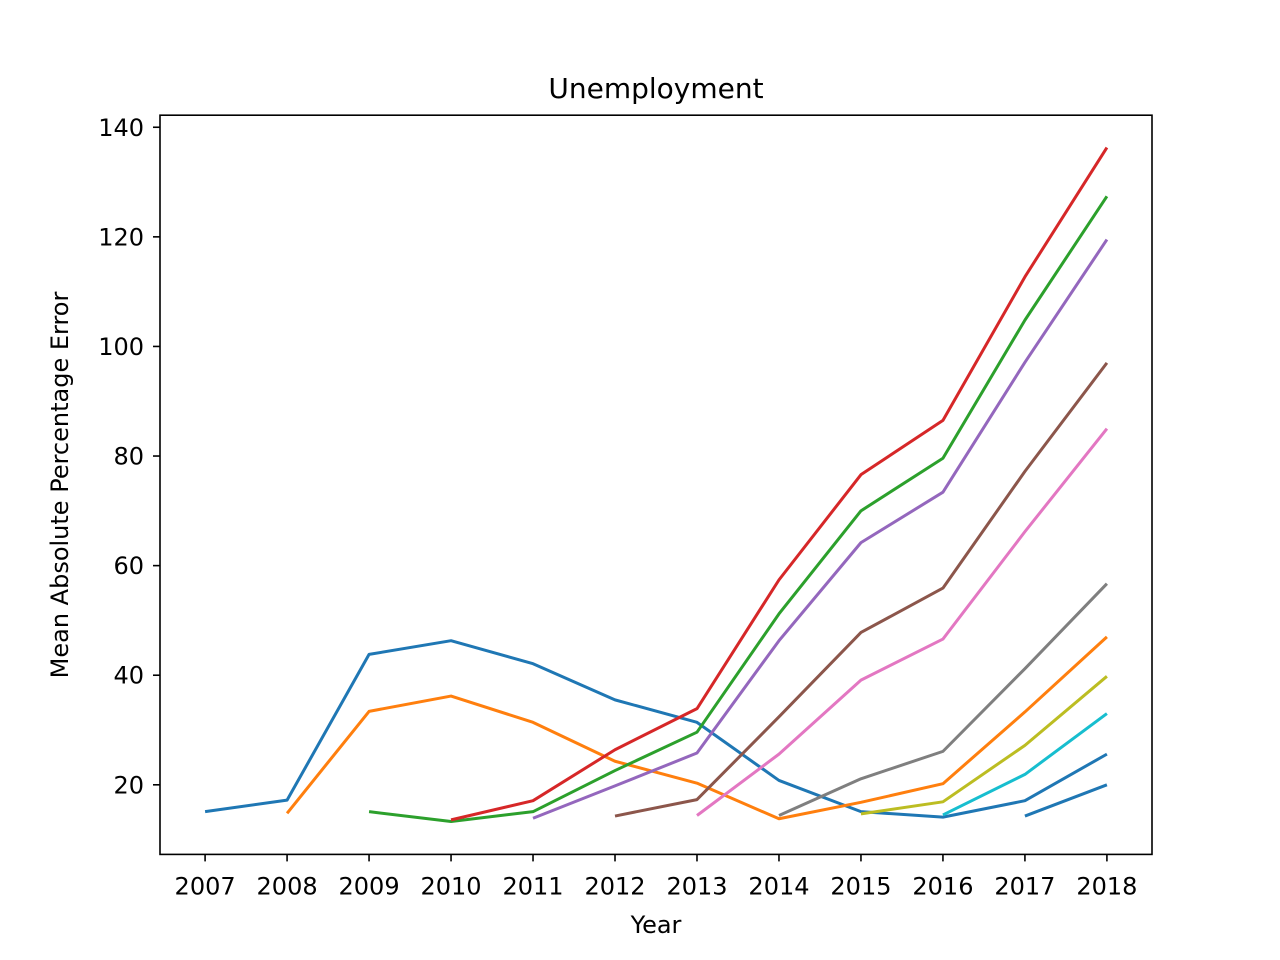 The width and height of the screenshot is (1280, 960). What do you see at coordinates (128, 785) in the screenshot?
I see `y-tick-label: 20` at bounding box center [128, 785].